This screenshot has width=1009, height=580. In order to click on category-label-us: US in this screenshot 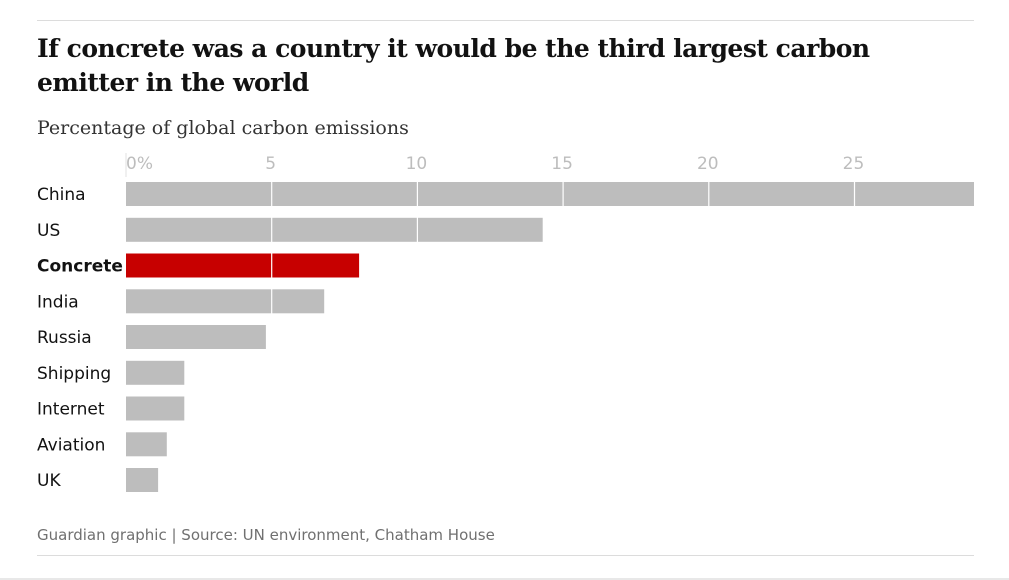, I will do `click(48, 231)`.